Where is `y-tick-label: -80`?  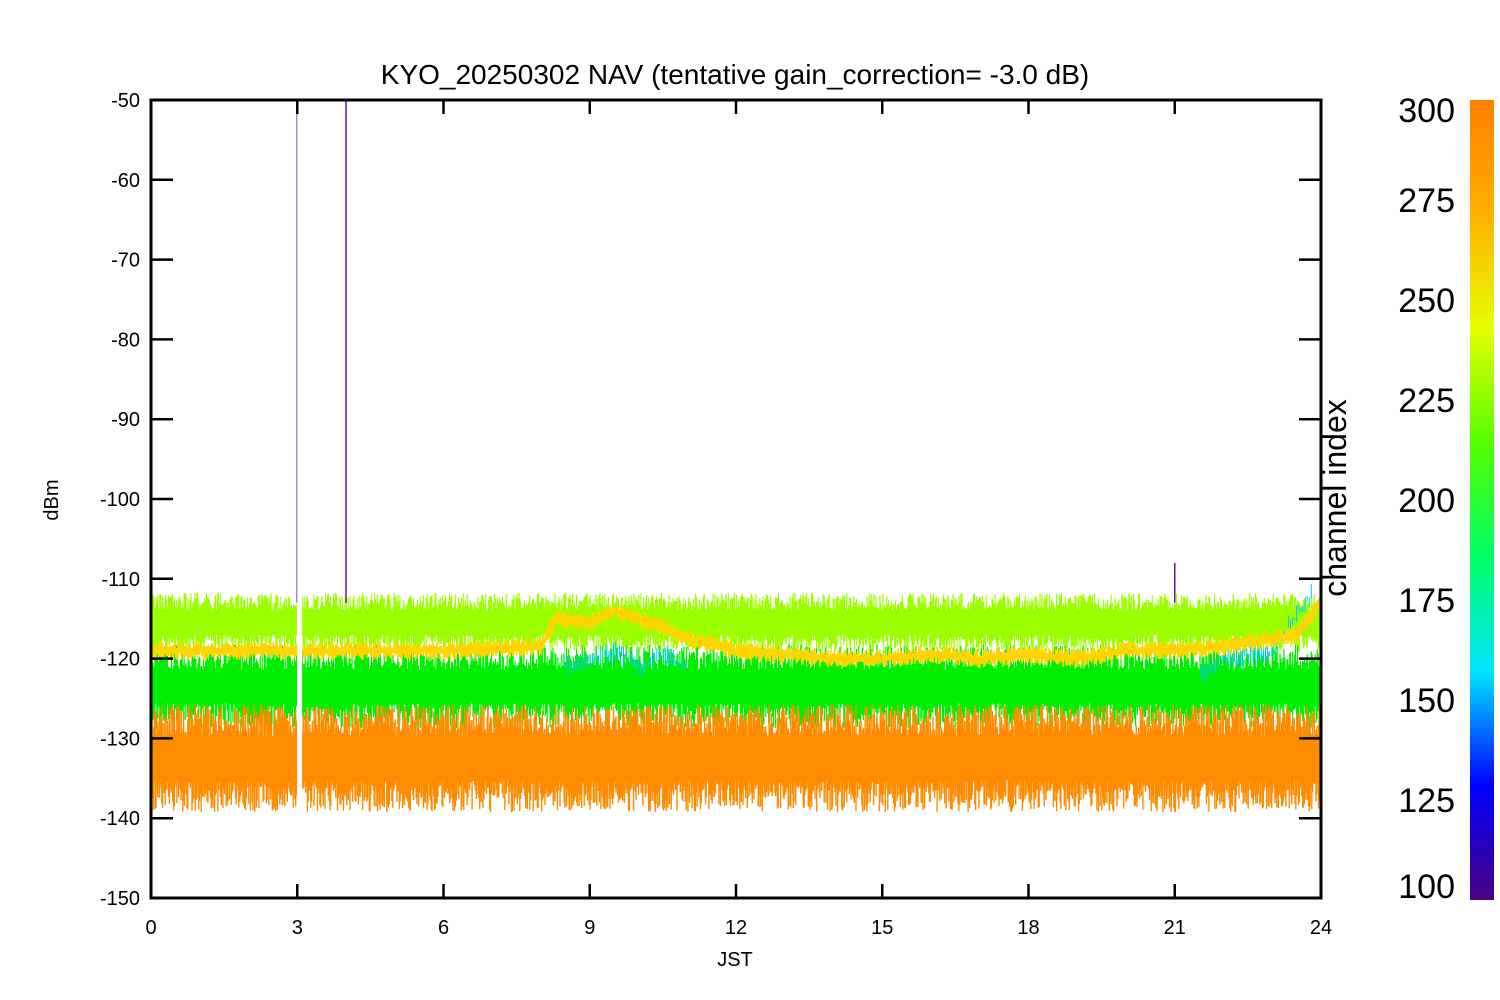
y-tick-label: -80 is located at coordinates (125, 340).